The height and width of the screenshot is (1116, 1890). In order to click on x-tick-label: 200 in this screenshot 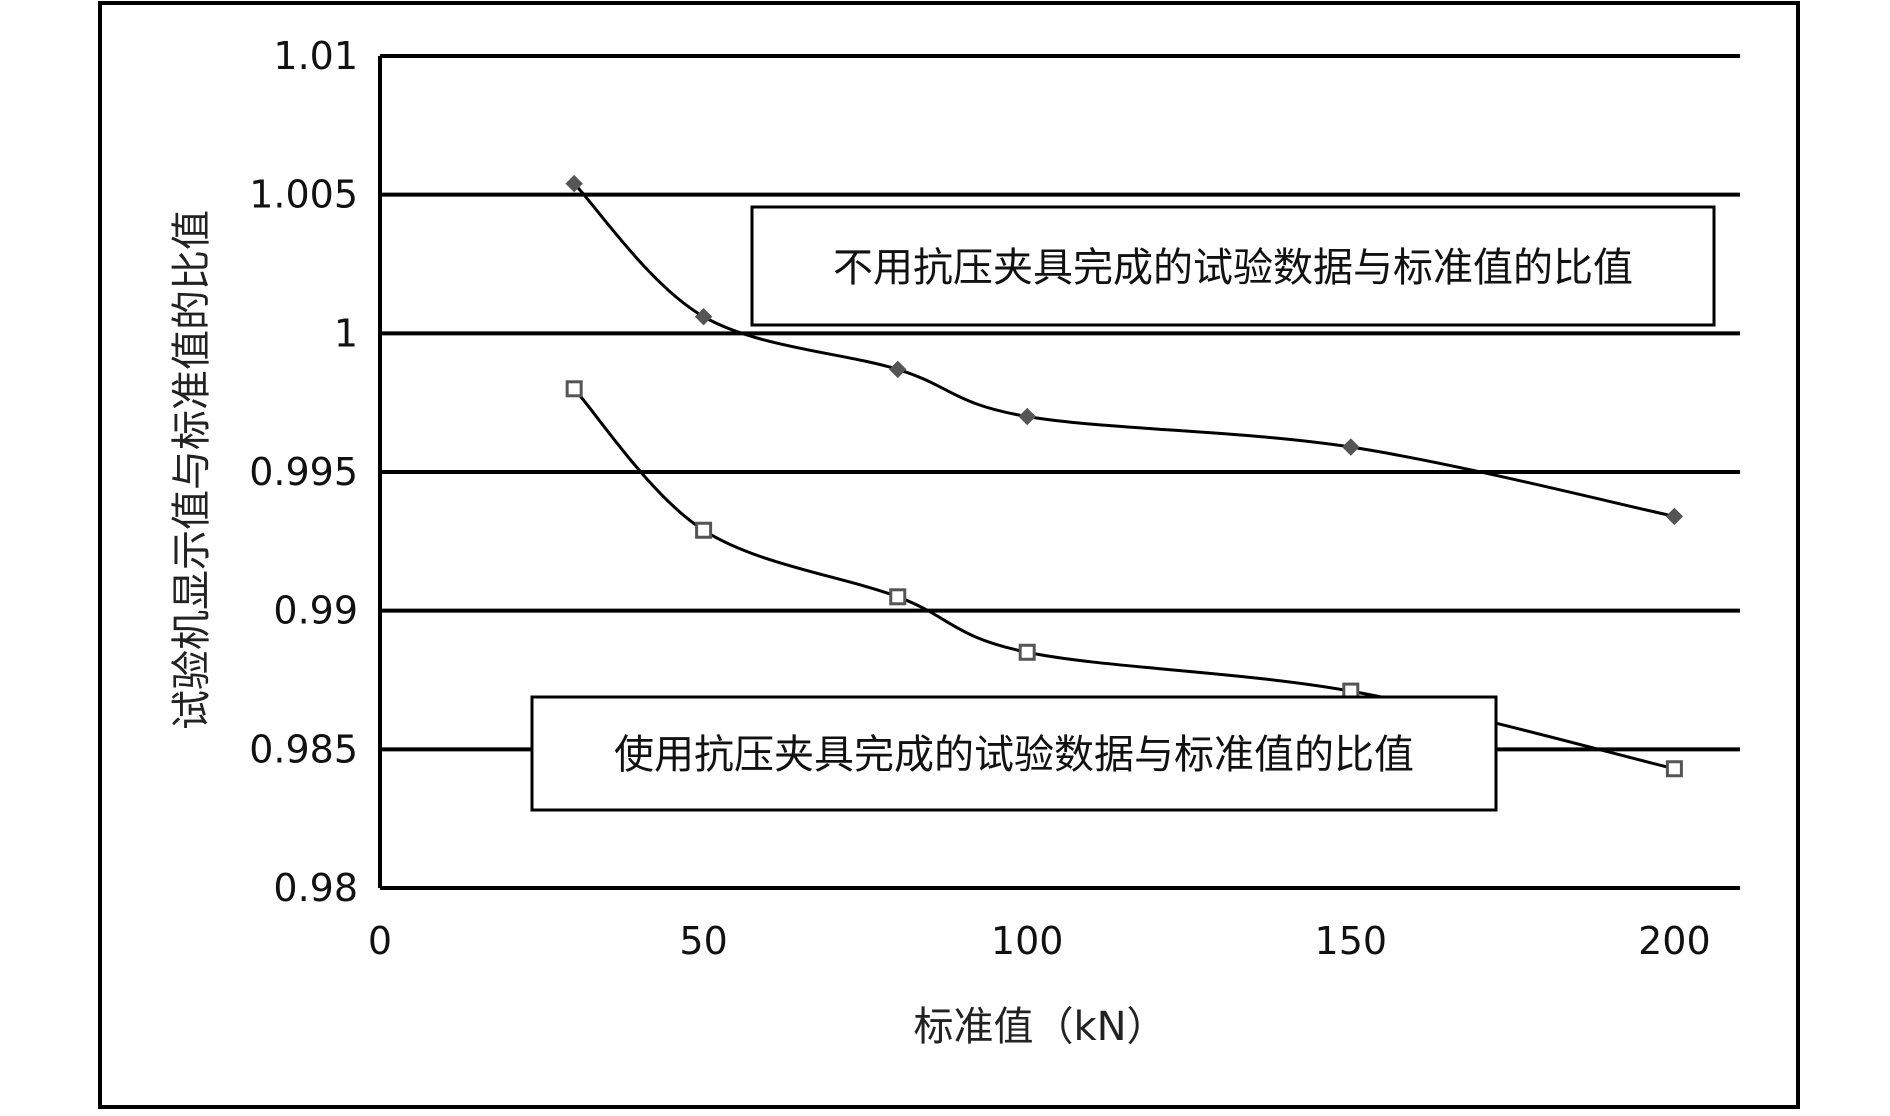, I will do `click(1674, 941)`.